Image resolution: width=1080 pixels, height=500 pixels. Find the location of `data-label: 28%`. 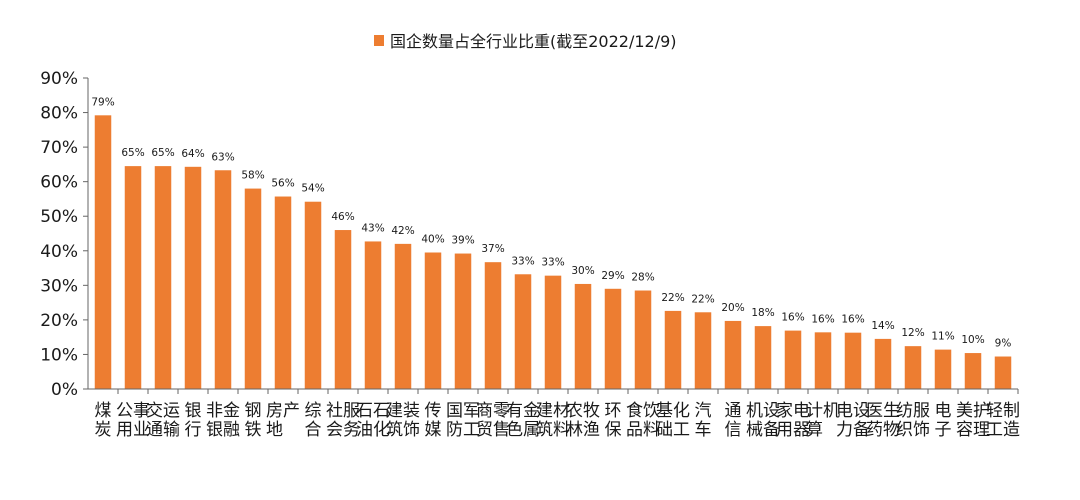

data-label: 28% is located at coordinates (642, 278).